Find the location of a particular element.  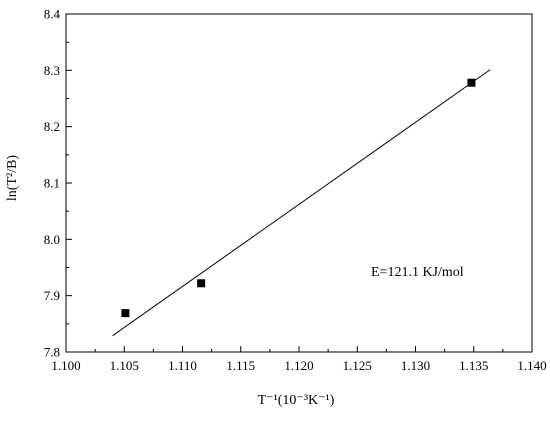

y-tick-label: 7.9 is located at coordinates (52, 295).